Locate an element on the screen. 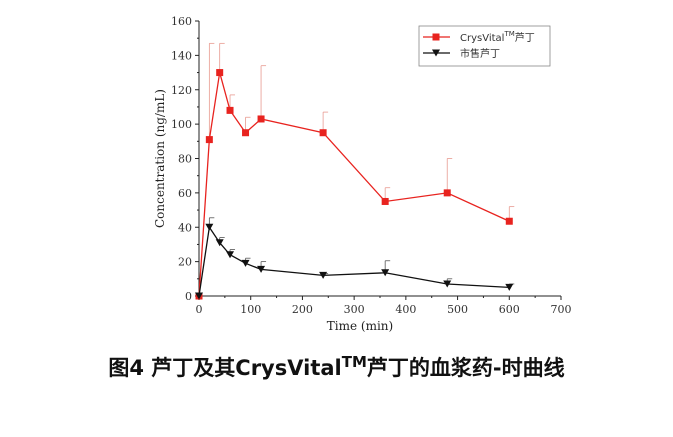 The image size is (673, 437). figure-caption: 图4 芦丁及其CrysVitalTM芦丁的血浆药-时曲线 is located at coordinates (336, 367).